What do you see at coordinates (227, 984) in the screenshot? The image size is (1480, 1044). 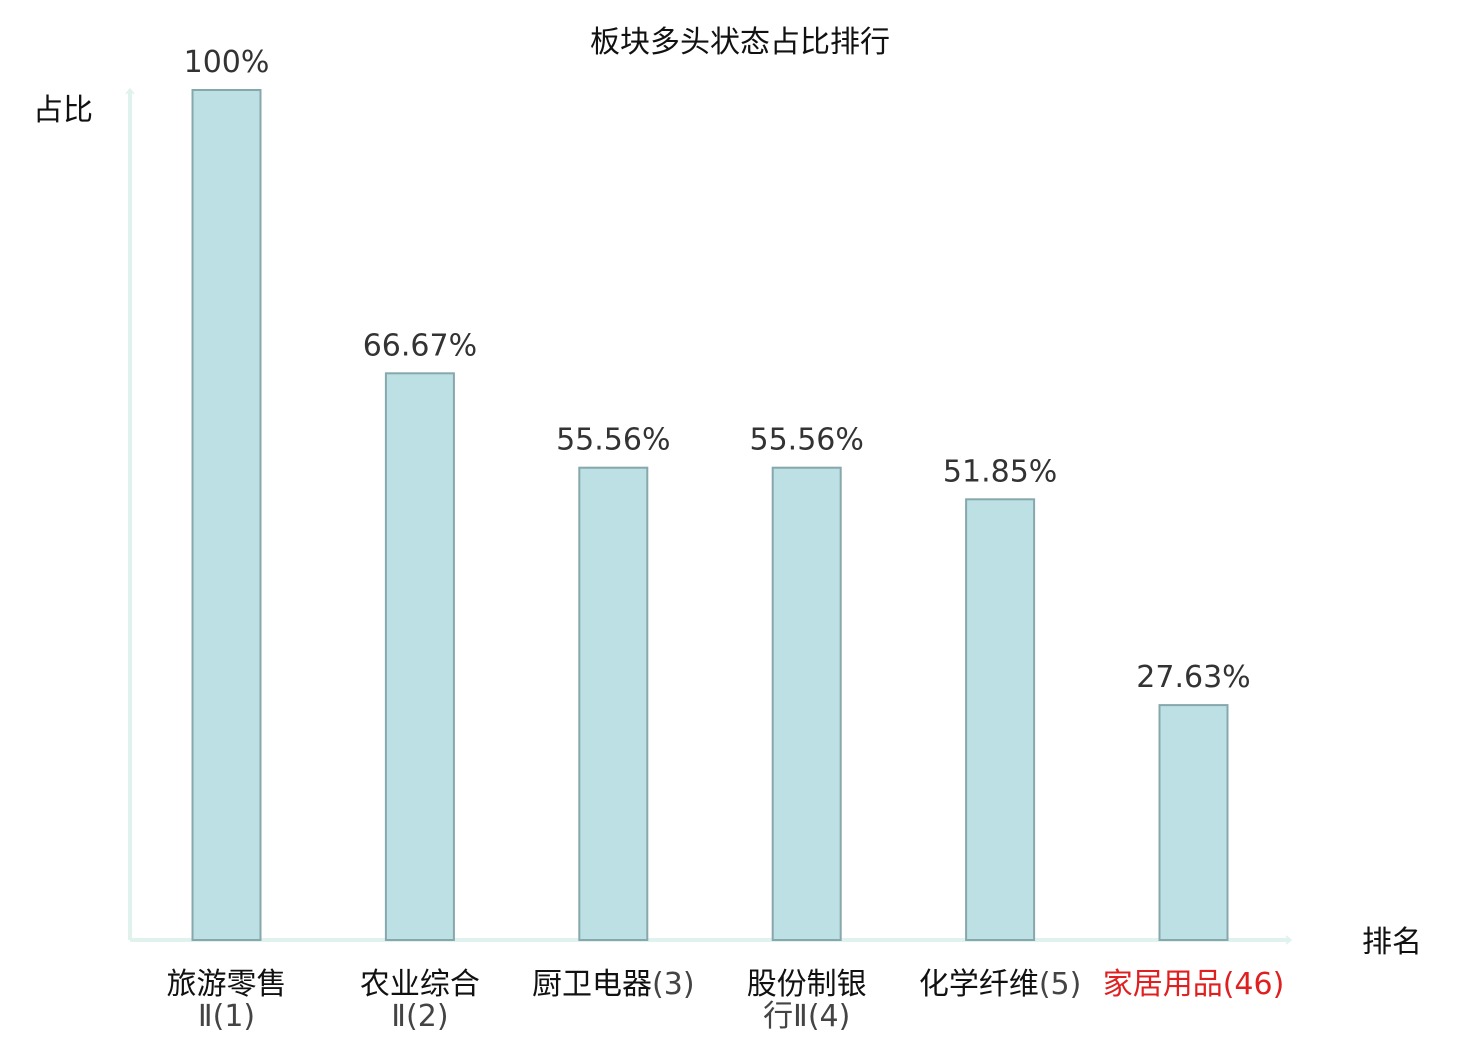 I see `category-label-1-name: 旅游零售` at bounding box center [227, 984].